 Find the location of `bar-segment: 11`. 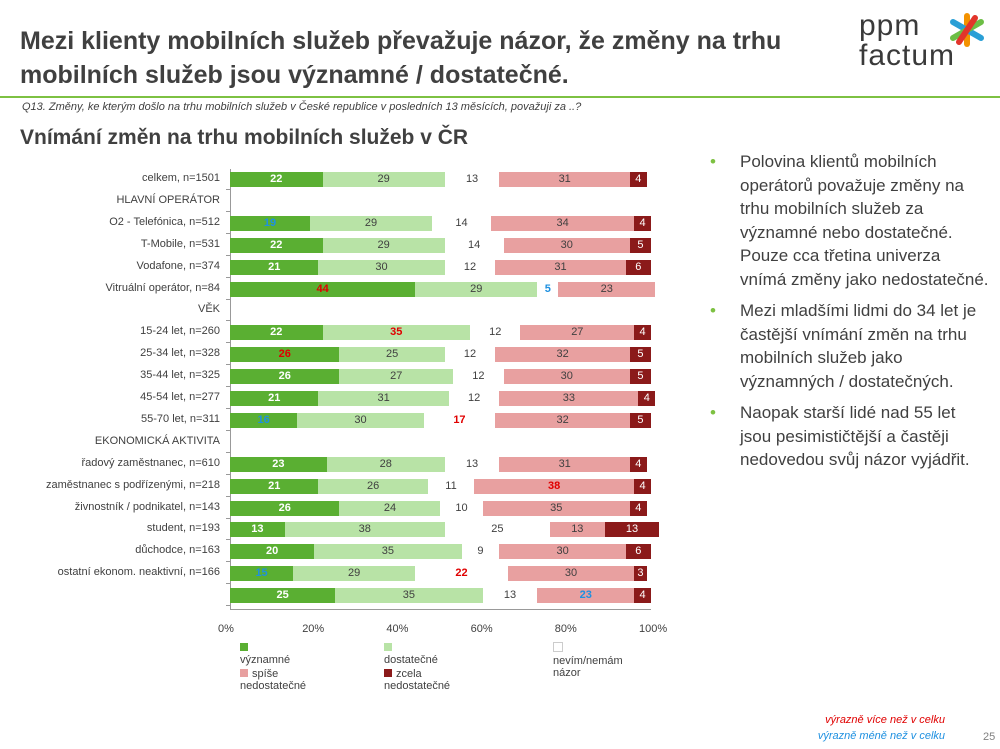

bar-segment: 11 is located at coordinates (451, 486).